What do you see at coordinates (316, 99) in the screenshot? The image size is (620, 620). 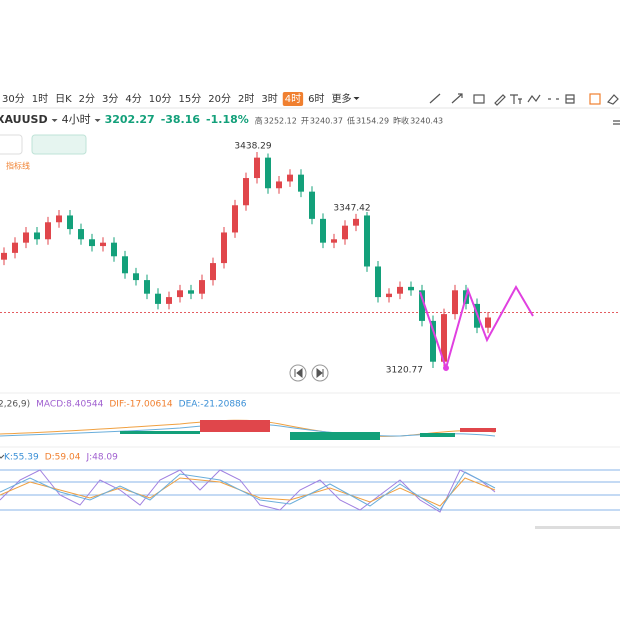 I see `period-tab: 6时` at bounding box center [316, 99].